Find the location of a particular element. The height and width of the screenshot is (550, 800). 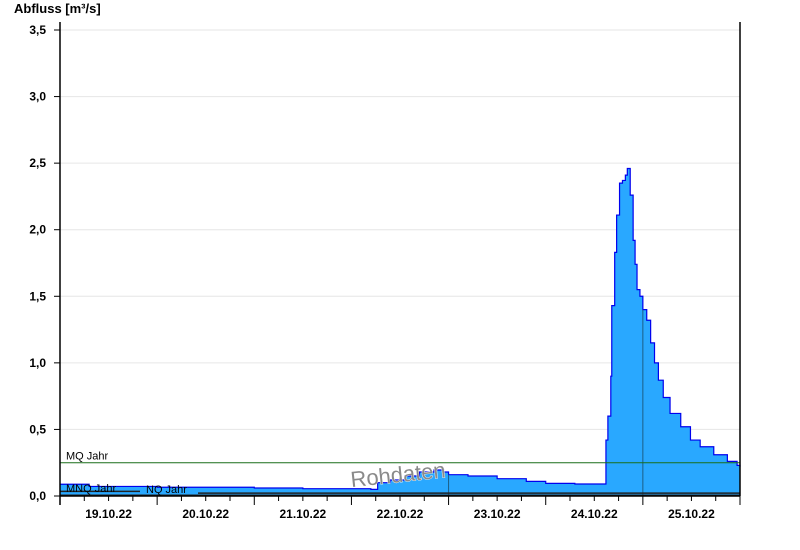

x-tick-label: 22.10.22 is located at coordinates (400, 514).